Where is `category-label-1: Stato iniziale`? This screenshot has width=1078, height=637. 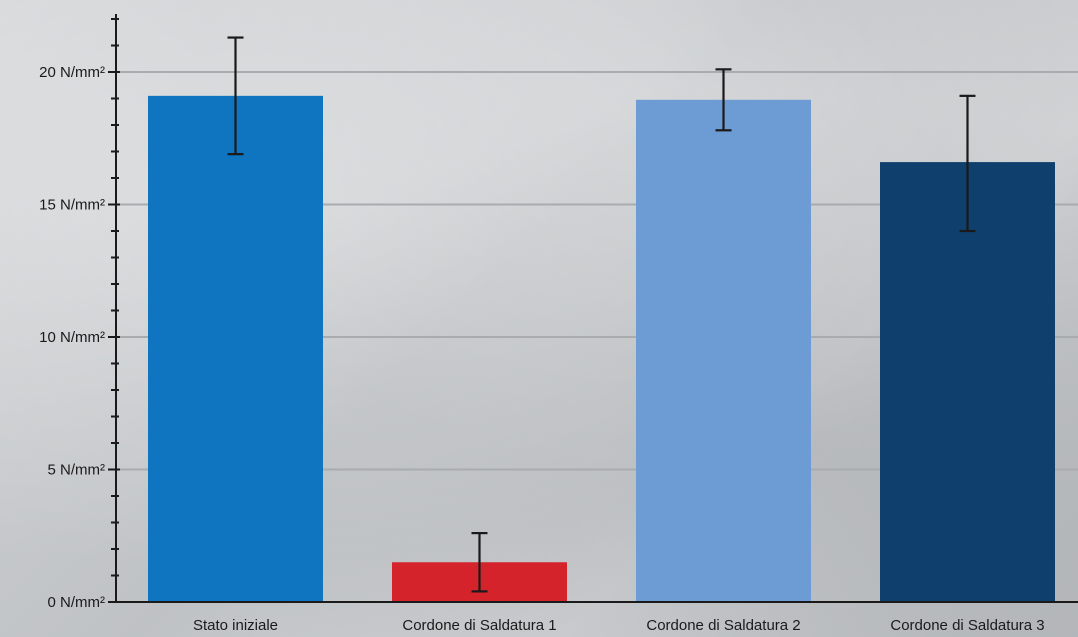
category-label-1: Stato iniziale is located at coordinates (235, 625).